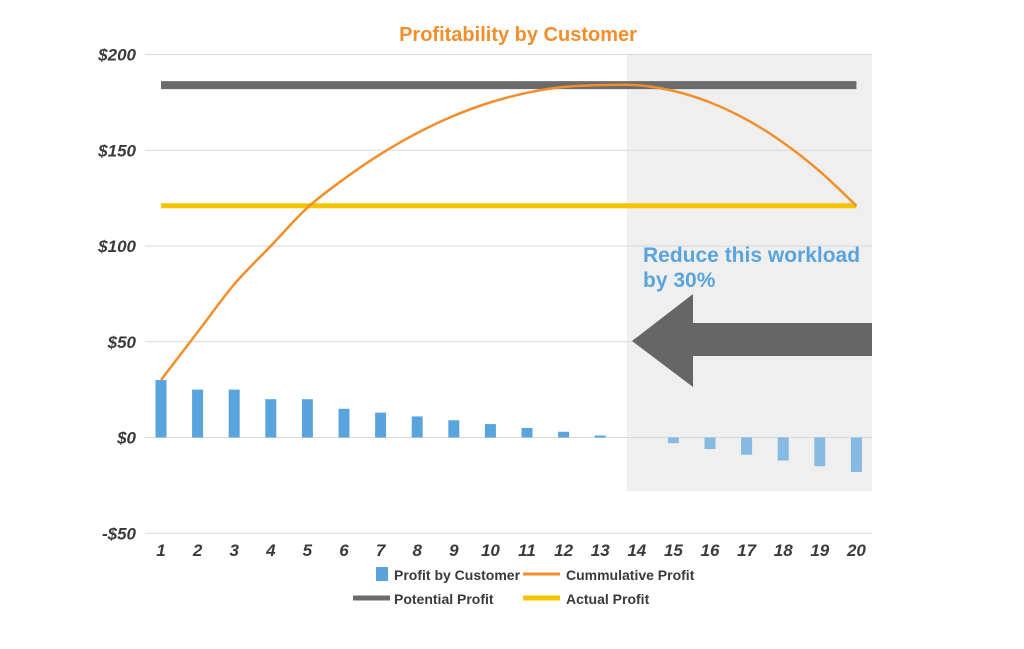 Image resolution: width=1024 pixels, height=649 pixels. Describe the element at coordinates (518, 35) in the screenshot. I see `chart-title: Profitability by Customer` at that location.